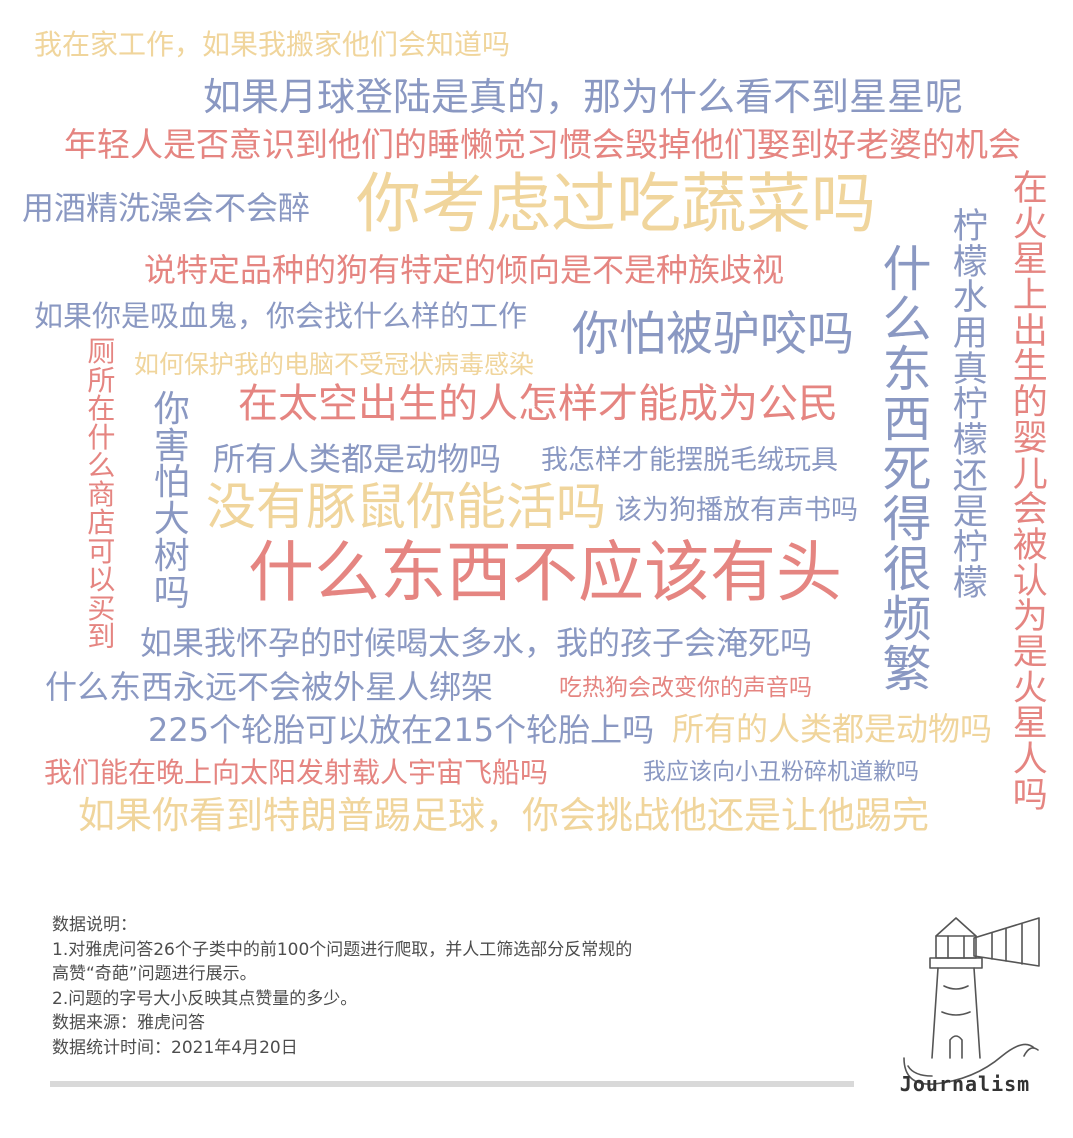 Image resolution: width=1073 pixels, height=1138 pixels. What do you see at coordinates (542, 144) in the screenshot?
I see `cloud-question: 年轻人是否意识到他们的睡懒觉习惯会毁掉他们娶到好老婆的机会` at bounding box center [542, 144].